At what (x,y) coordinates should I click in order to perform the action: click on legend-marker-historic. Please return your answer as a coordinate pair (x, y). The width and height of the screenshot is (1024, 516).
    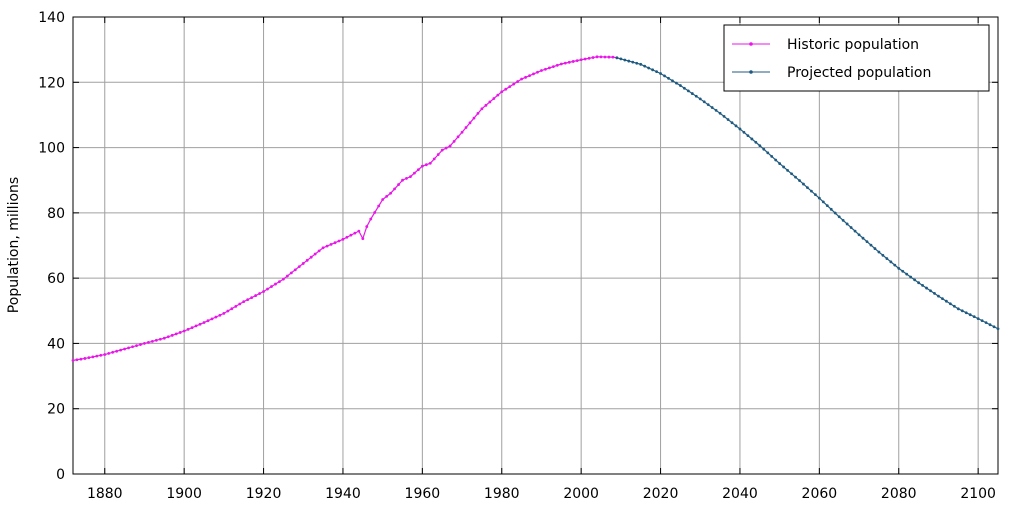
    Looking at the image, I should click on (751, 44).